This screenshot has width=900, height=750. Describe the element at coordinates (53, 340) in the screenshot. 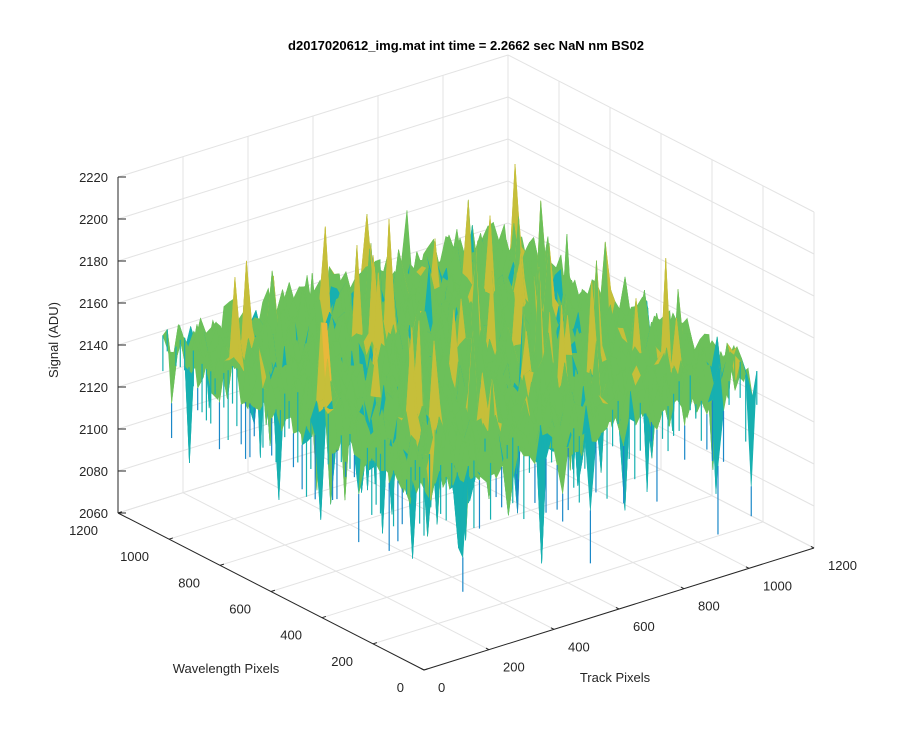

I see `z-axis-label: Signal (ADU)` at that location.